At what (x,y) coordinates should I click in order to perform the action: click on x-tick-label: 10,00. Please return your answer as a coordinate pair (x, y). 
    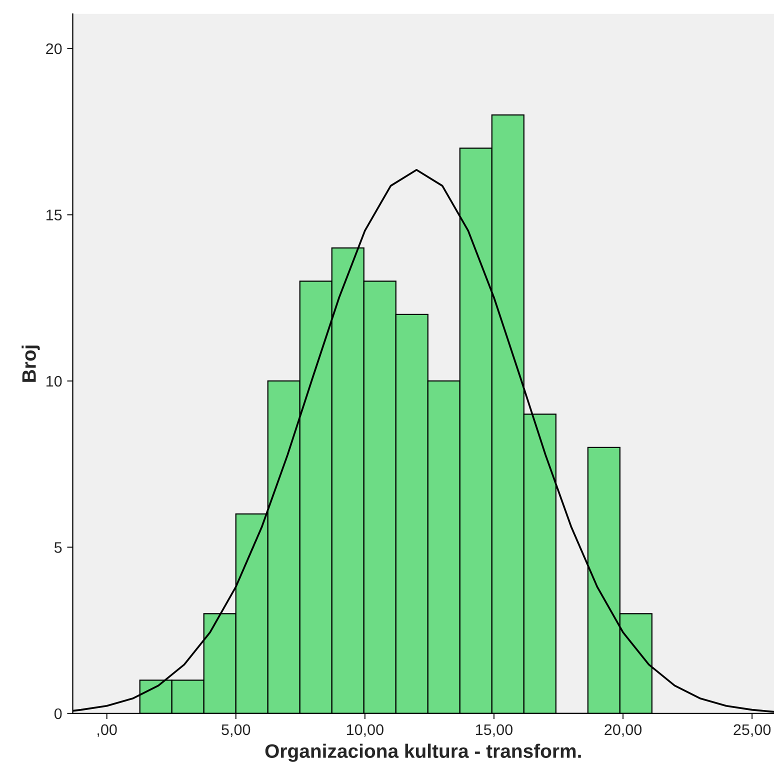
    Looking at the image, I should click on (365, 730).